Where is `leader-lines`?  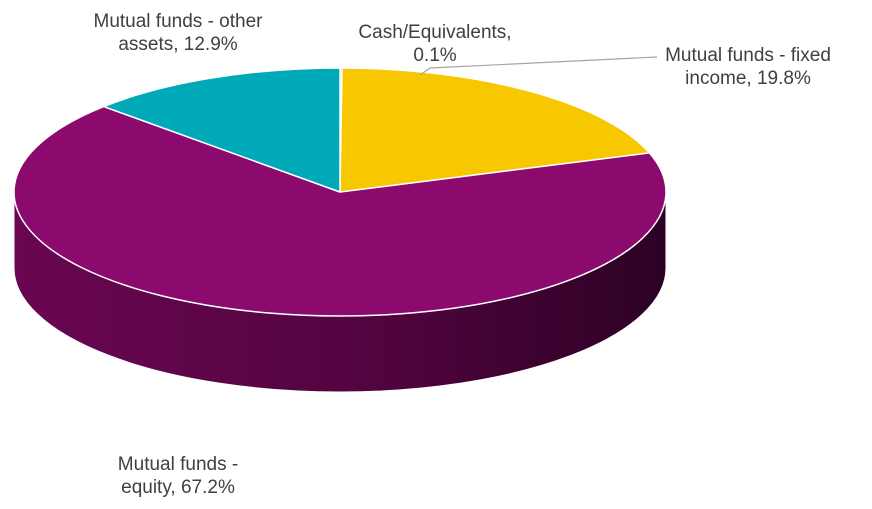
leader-lines is located at coordinates (538, 66).